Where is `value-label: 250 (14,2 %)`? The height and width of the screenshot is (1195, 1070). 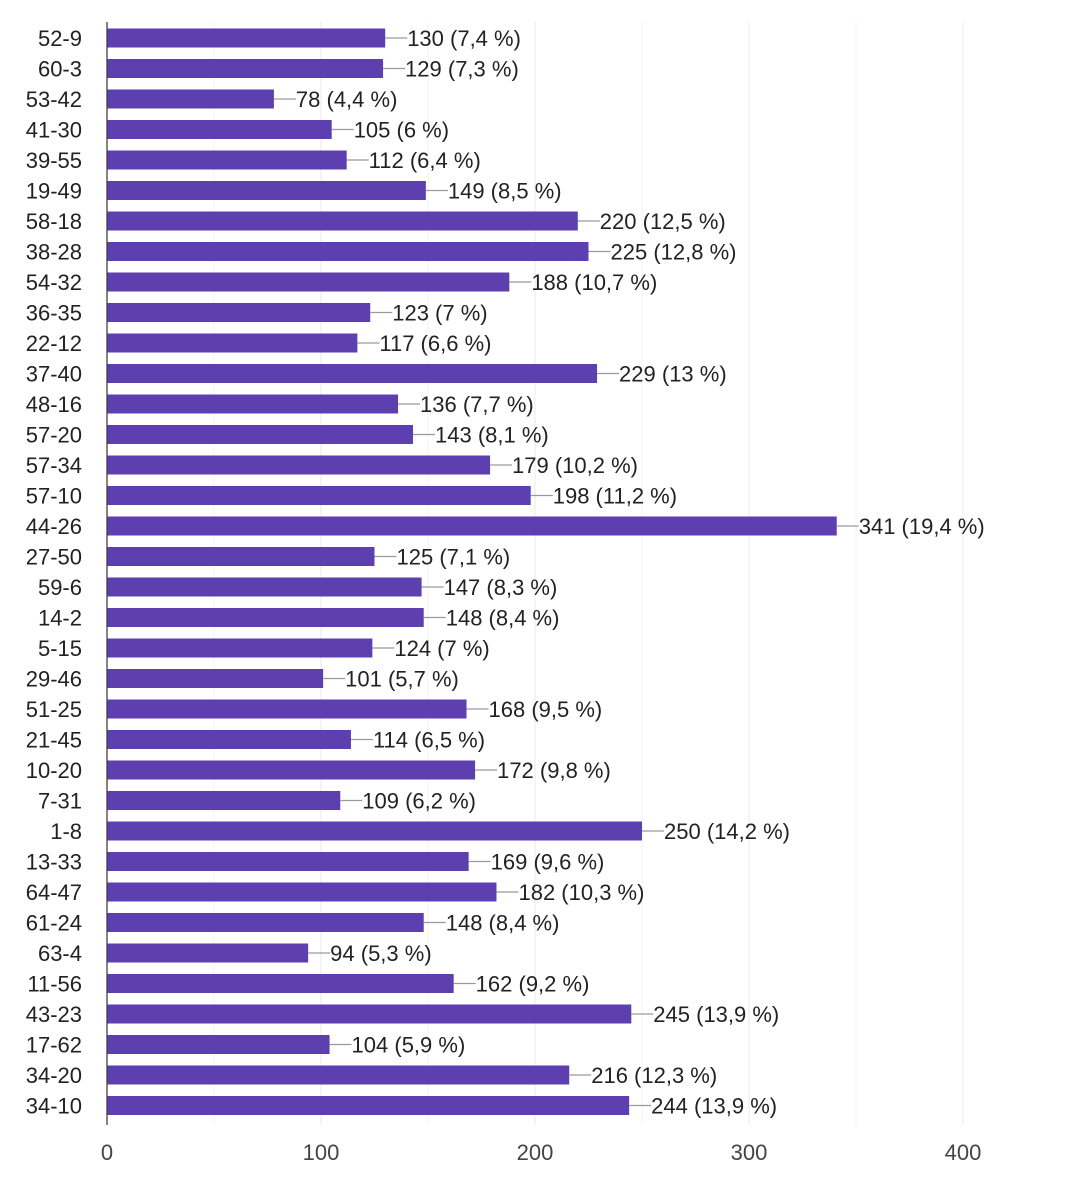 value-label: 250 (14,2 %) is located at coordinates (727, 831).